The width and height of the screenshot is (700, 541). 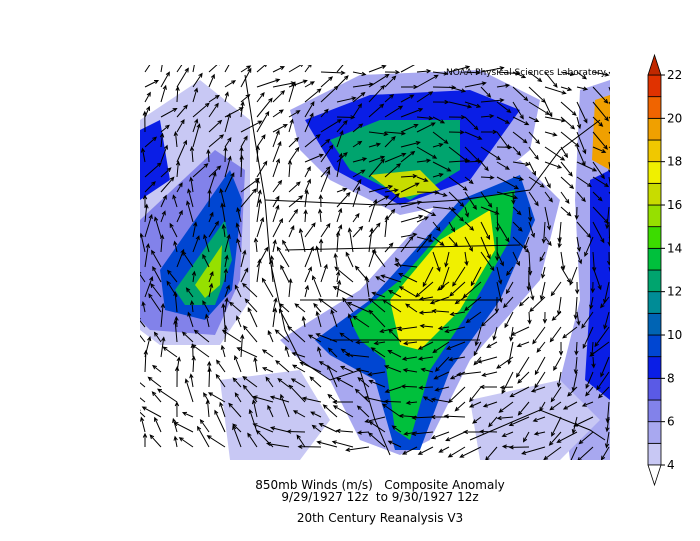 I want to click on colorbar-tick-label: 6, so click(x=671, y=422).